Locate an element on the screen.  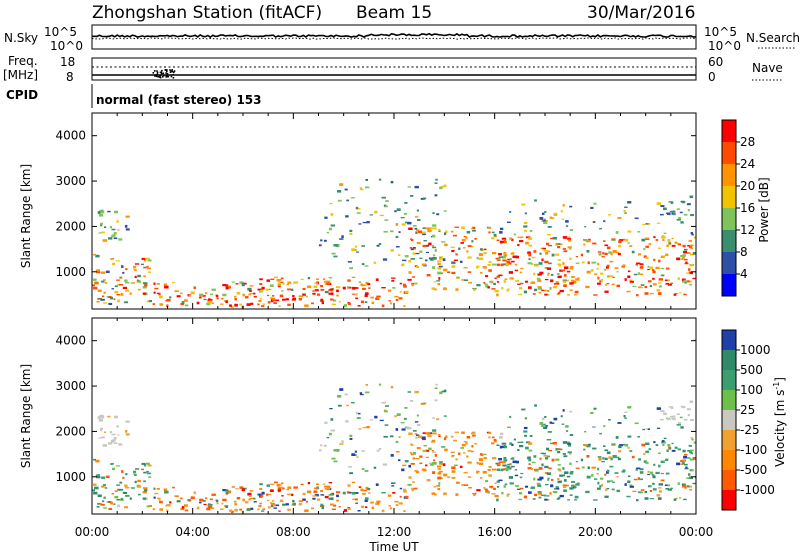
nave-label: Nave is located at coordinates (767, 68).